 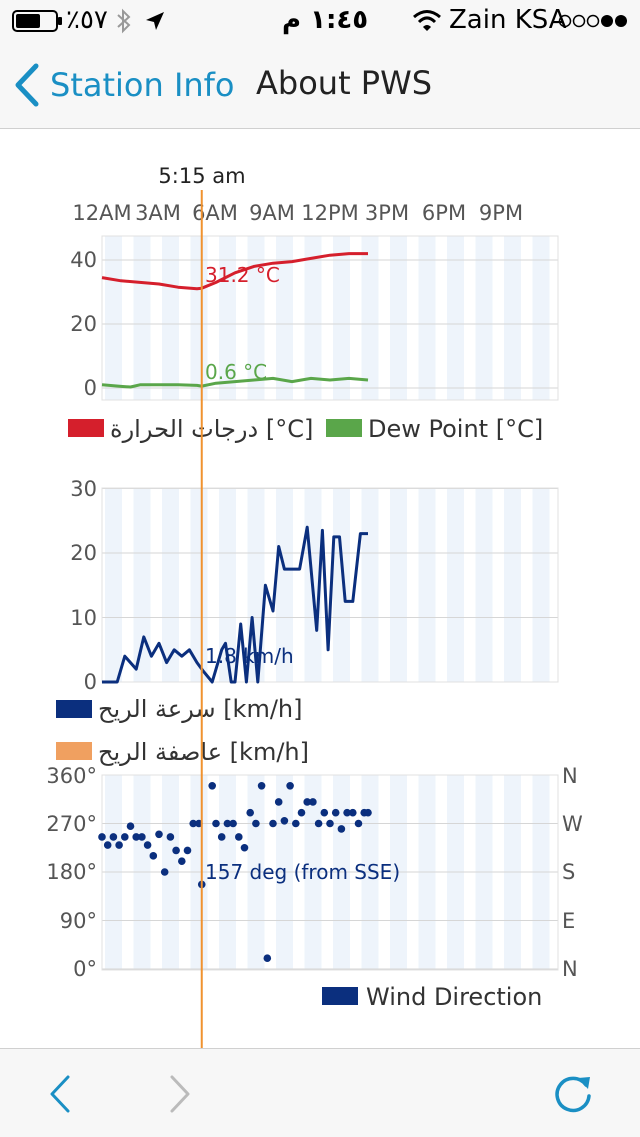 What do you see at coordinates (83, 585) in the screenshot?
I see `y-axis-ticks: 30 20 10 0` at bounding box center [83, 585].